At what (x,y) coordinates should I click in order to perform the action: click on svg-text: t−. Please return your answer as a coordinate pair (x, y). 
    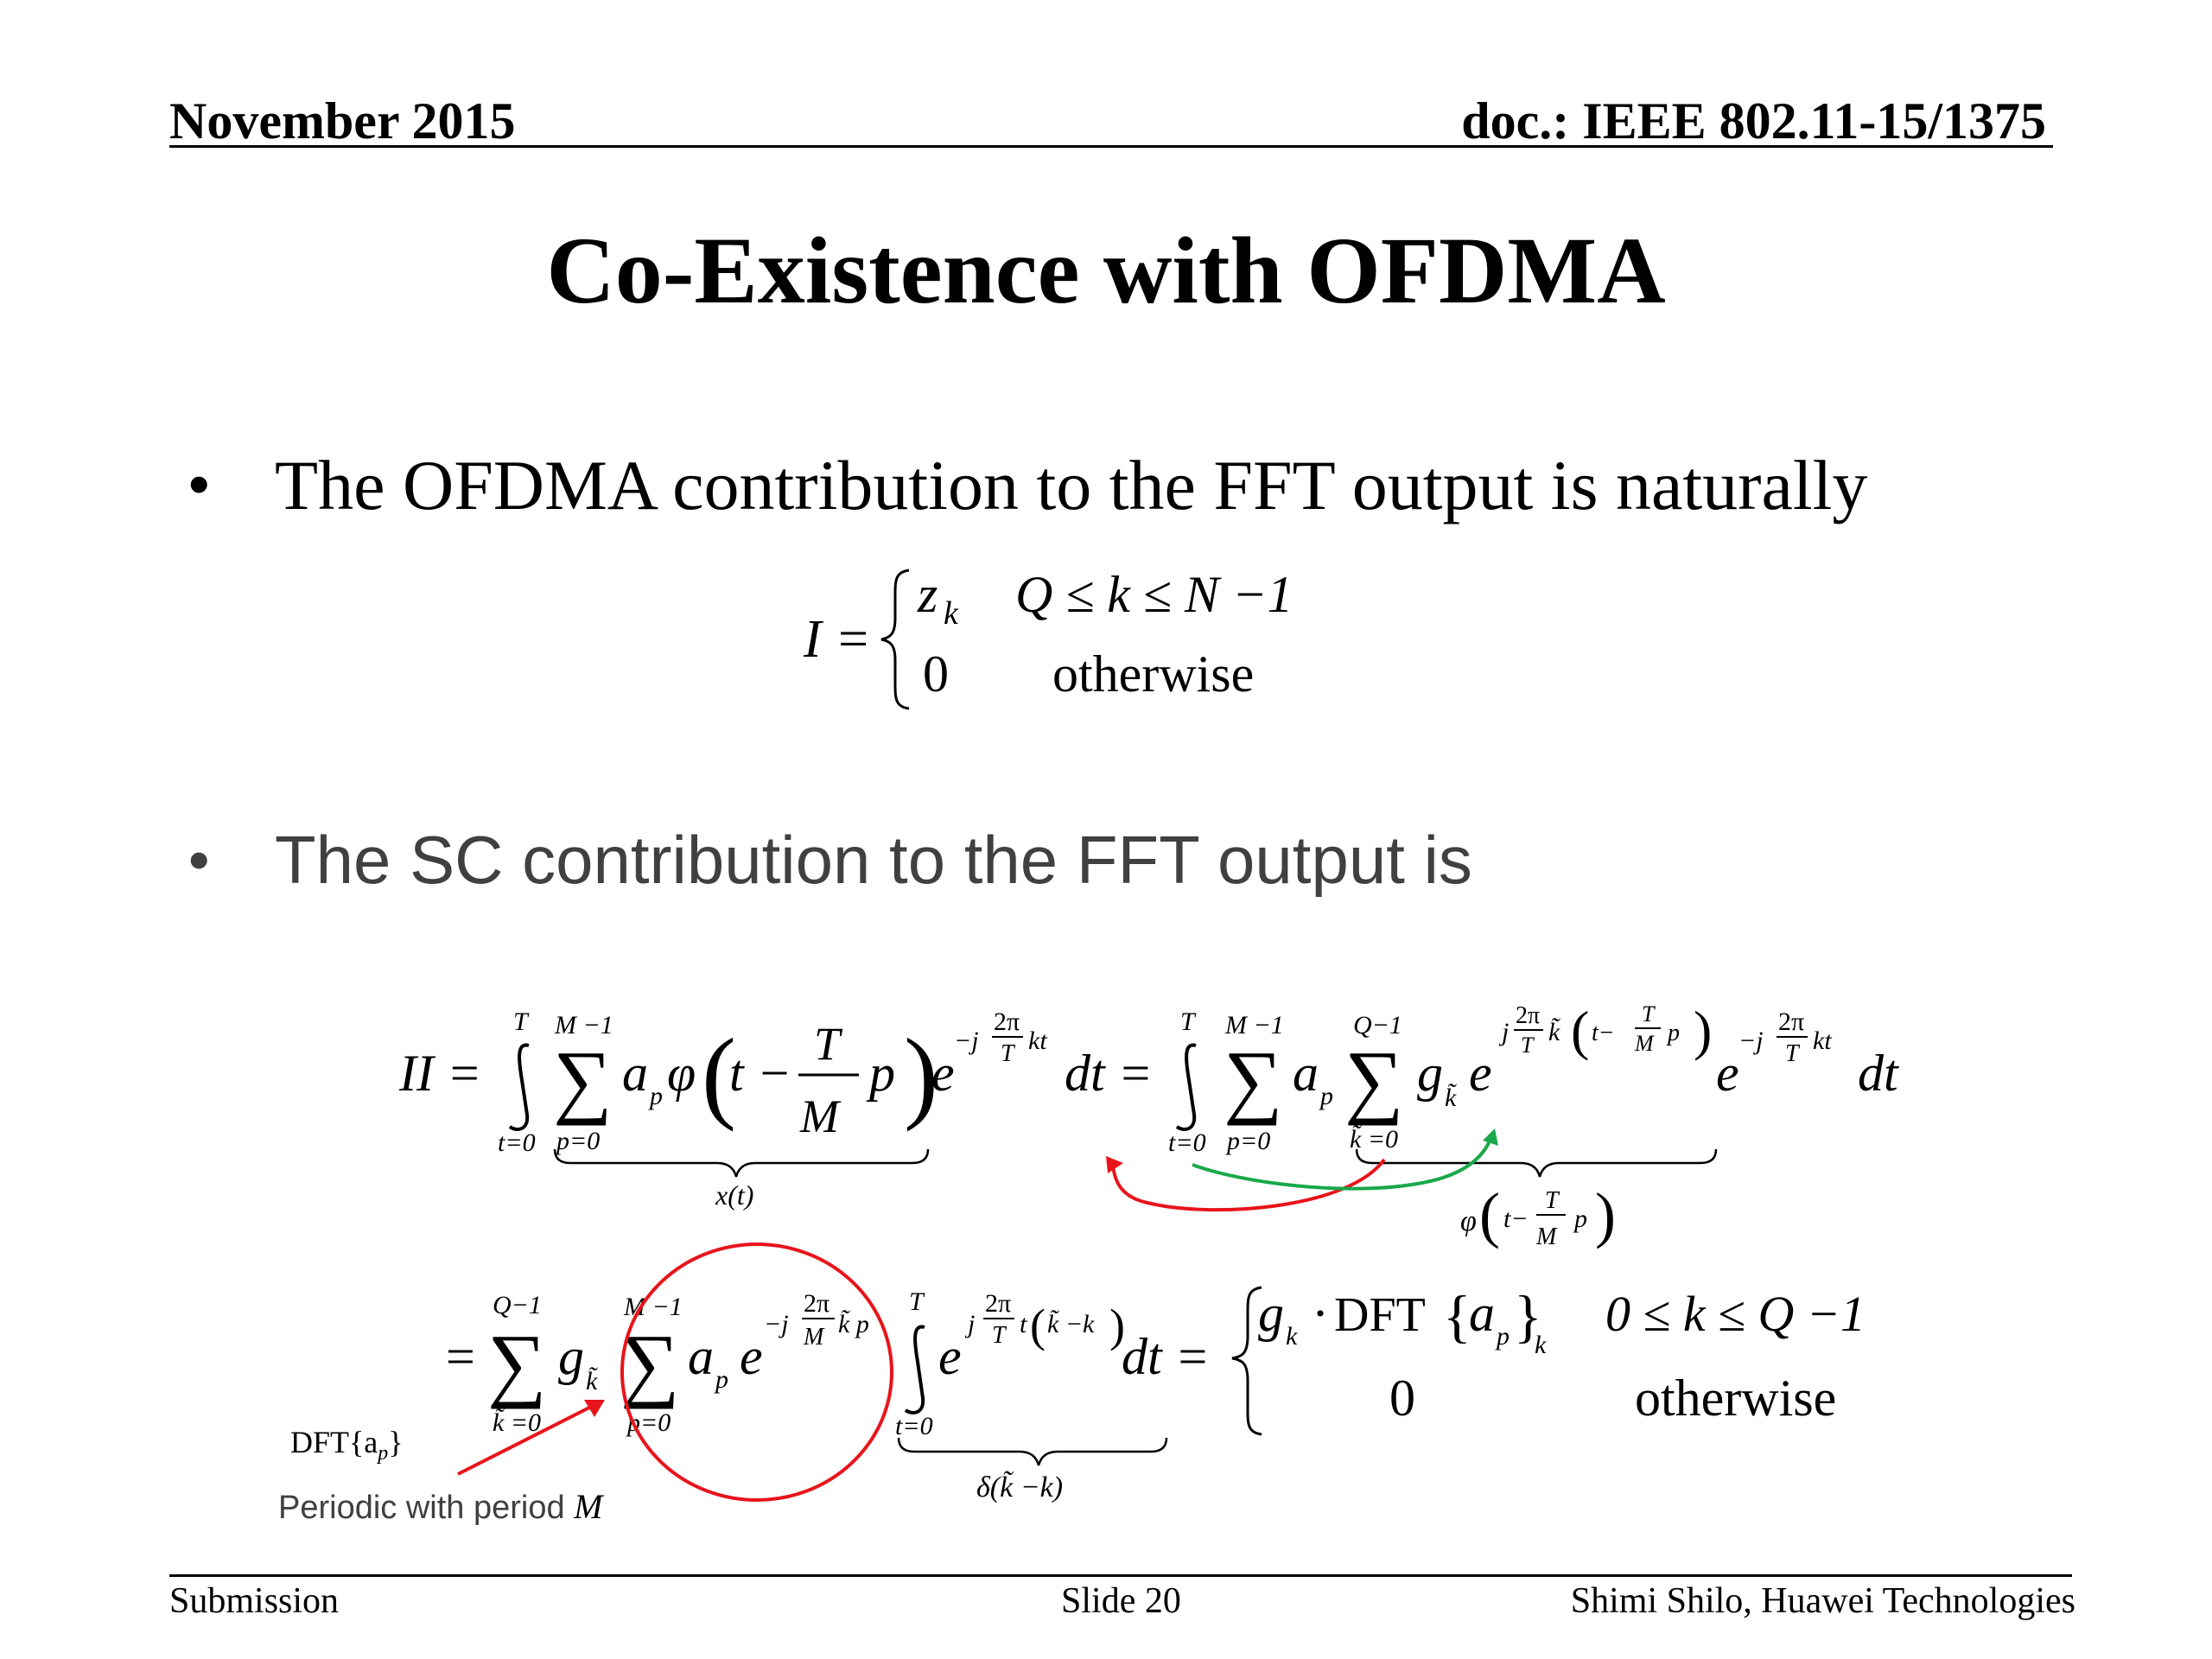
    Looking at the image, I should click on (1516, 1219).